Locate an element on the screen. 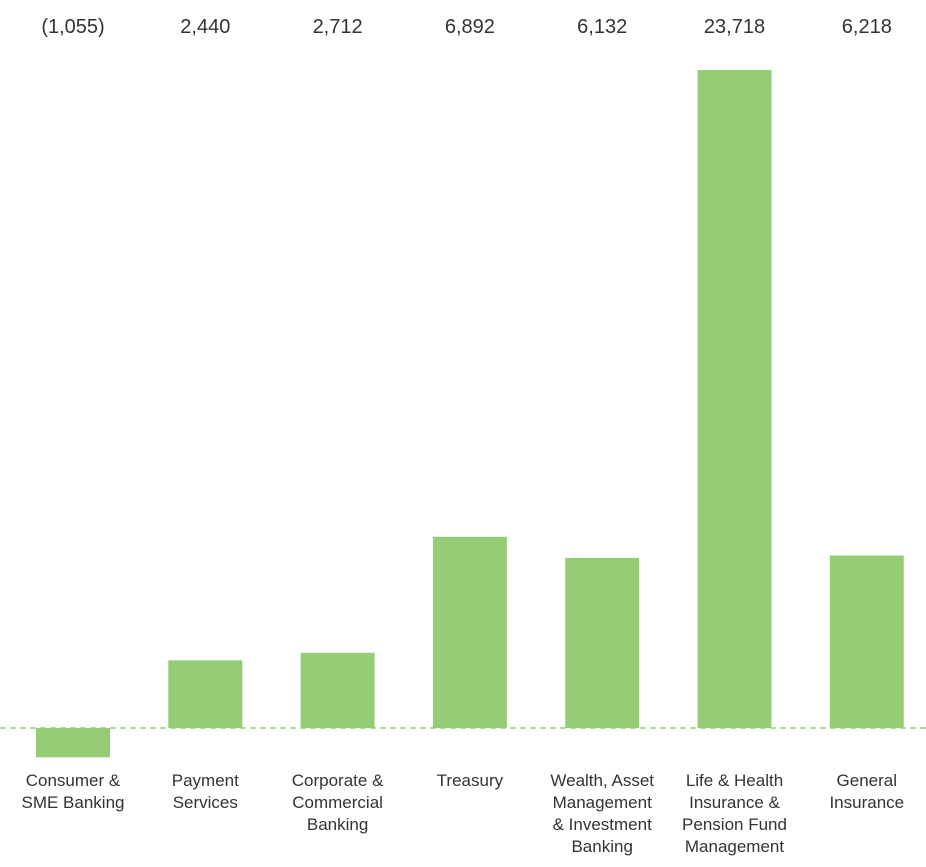 This screenshot has height=867, width=926. category-label-line: Treasury is located at coordinates (470, 780).